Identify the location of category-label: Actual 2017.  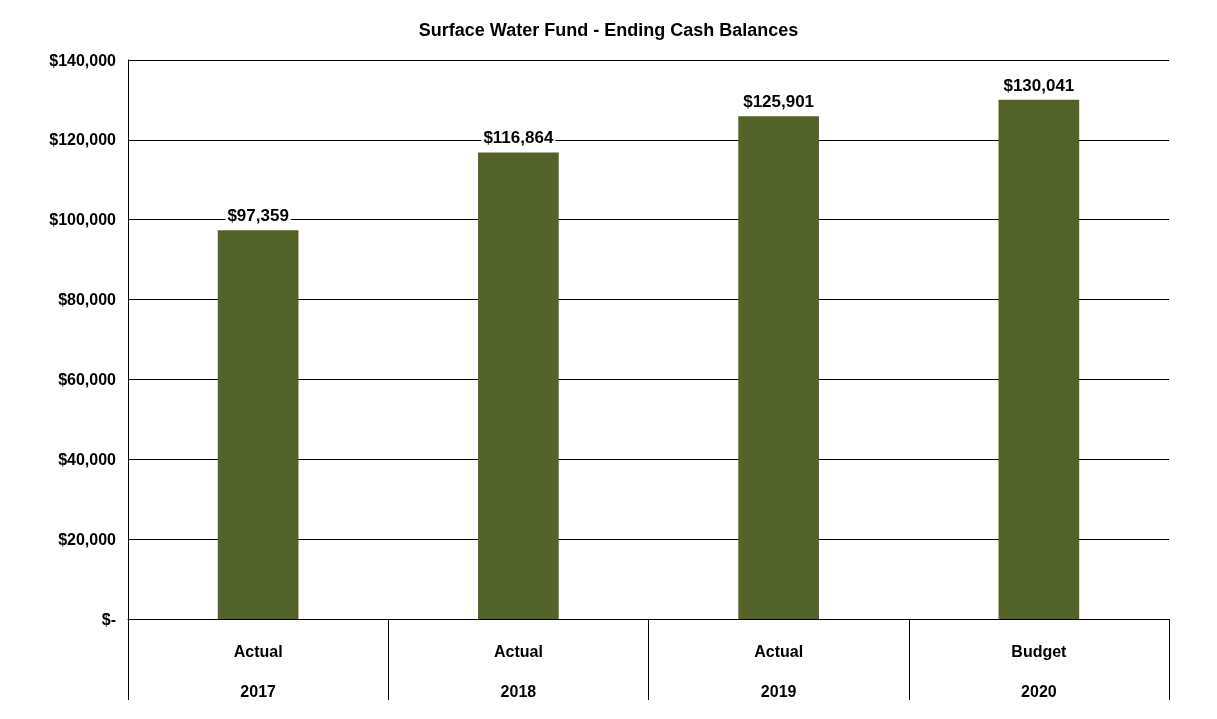
(258, 671).